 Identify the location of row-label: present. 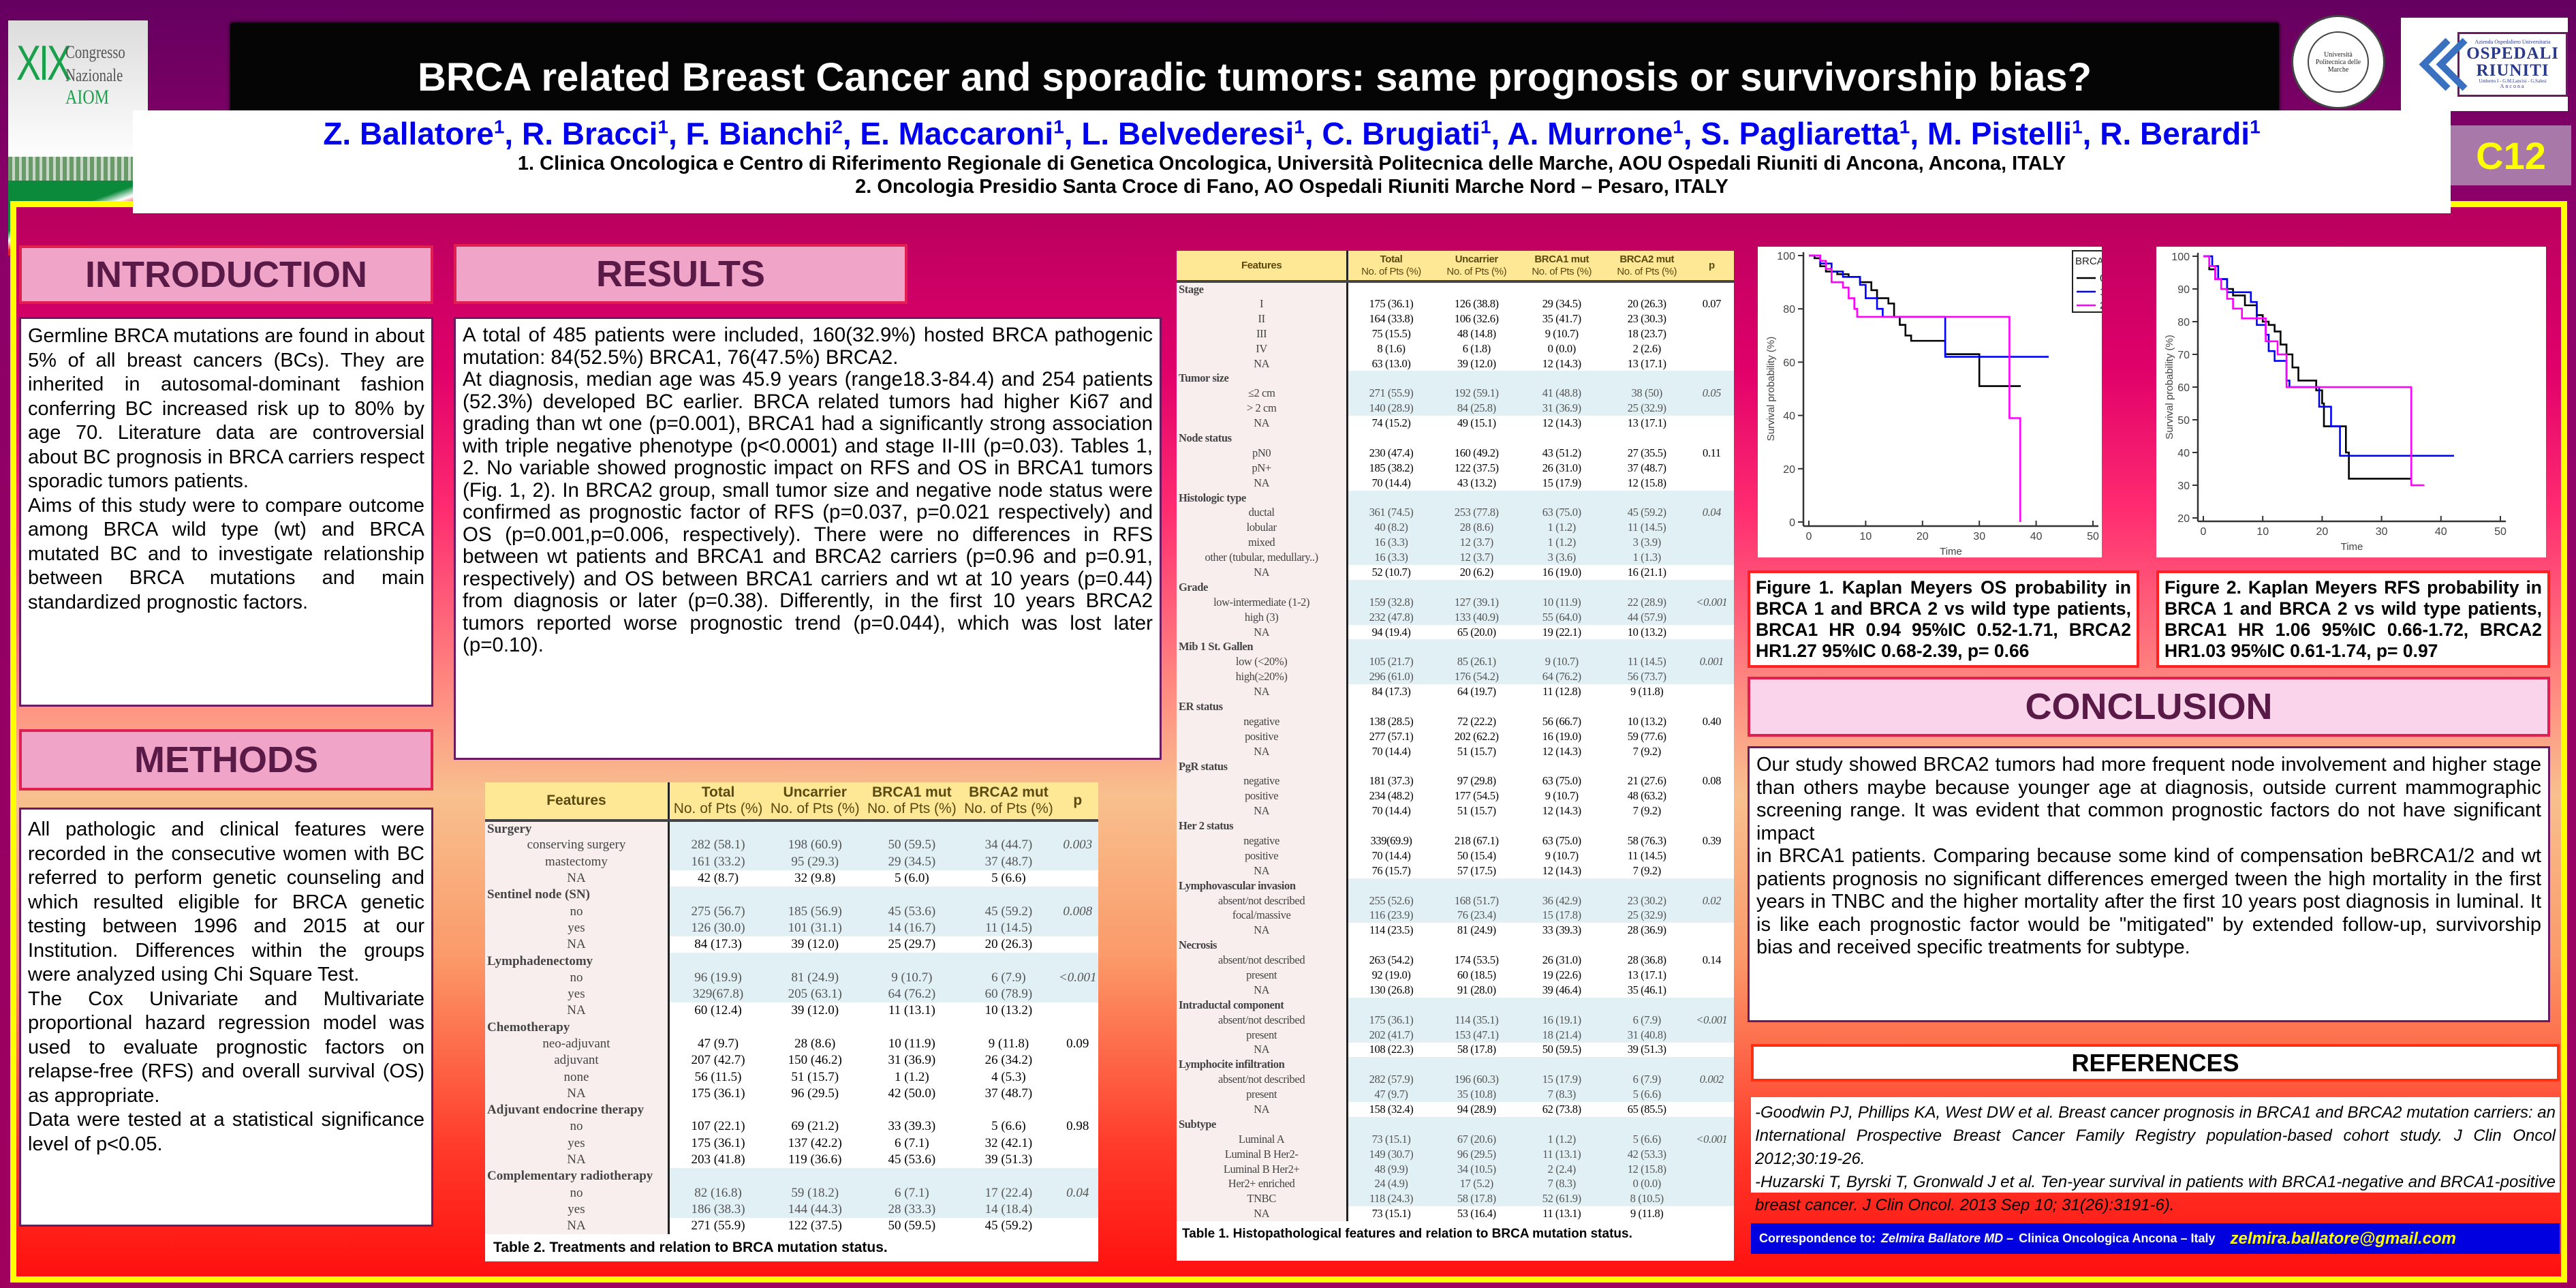
(1263, 1095).